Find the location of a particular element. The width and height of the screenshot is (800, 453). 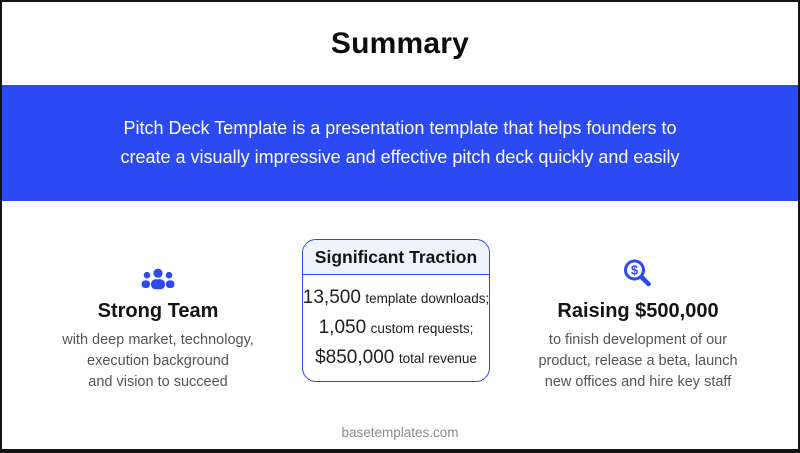

stat-downloads: 13,500 template downloads; is located at coordinates (396, 298).